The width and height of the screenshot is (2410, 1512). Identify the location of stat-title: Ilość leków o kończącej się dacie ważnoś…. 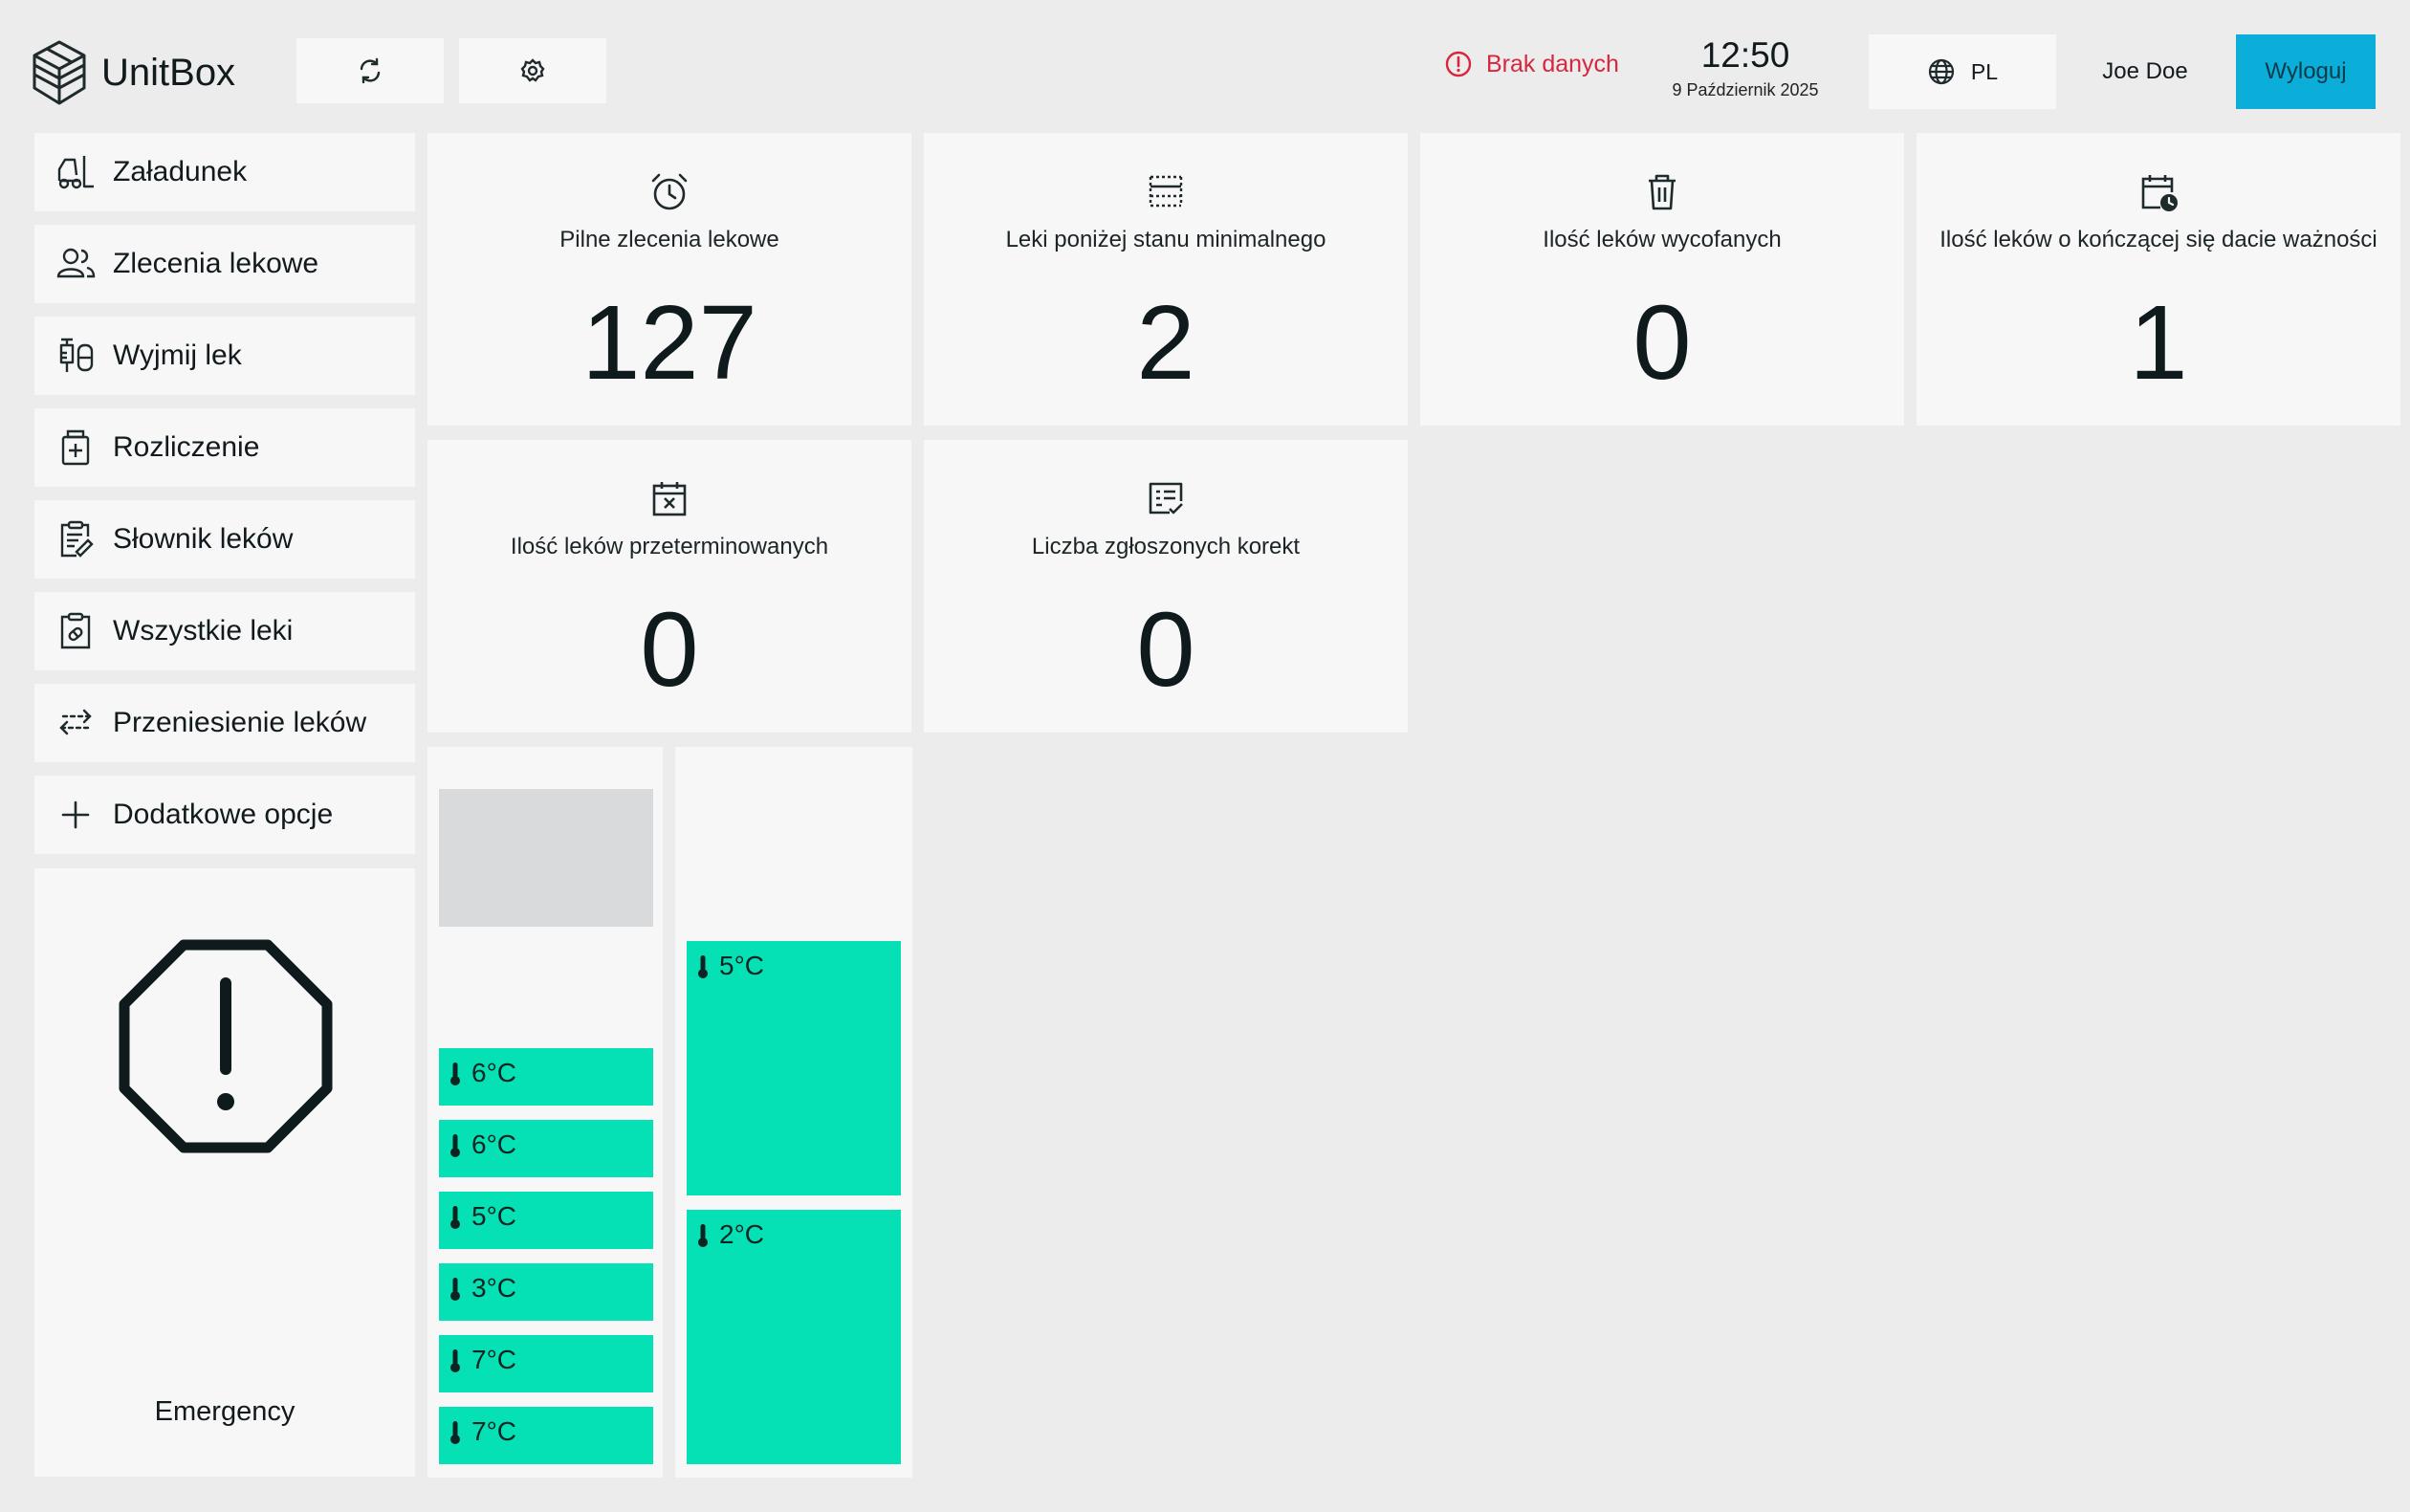
(2158, 239).